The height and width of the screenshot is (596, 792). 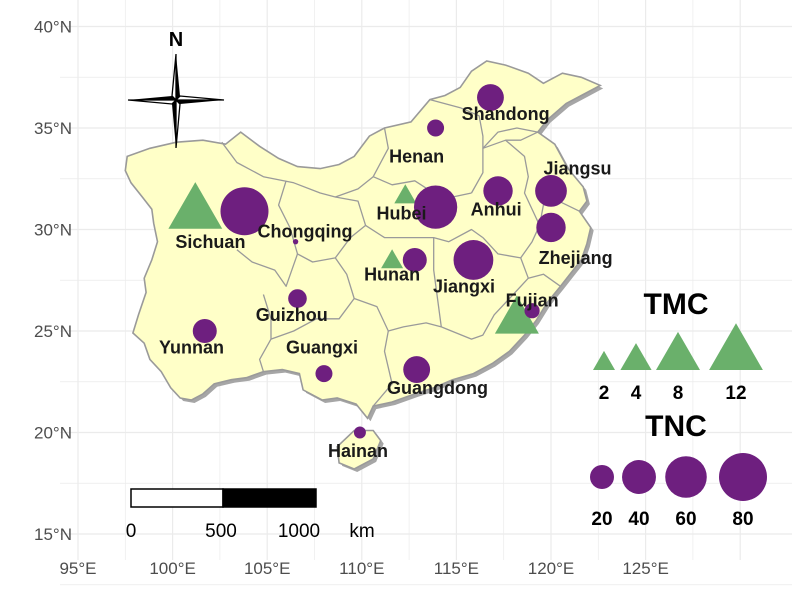 What do you see at coordinates (645, 568) in the screenshot?
I see `x-tick-label: 125°E` at bounding box center [645, 568].